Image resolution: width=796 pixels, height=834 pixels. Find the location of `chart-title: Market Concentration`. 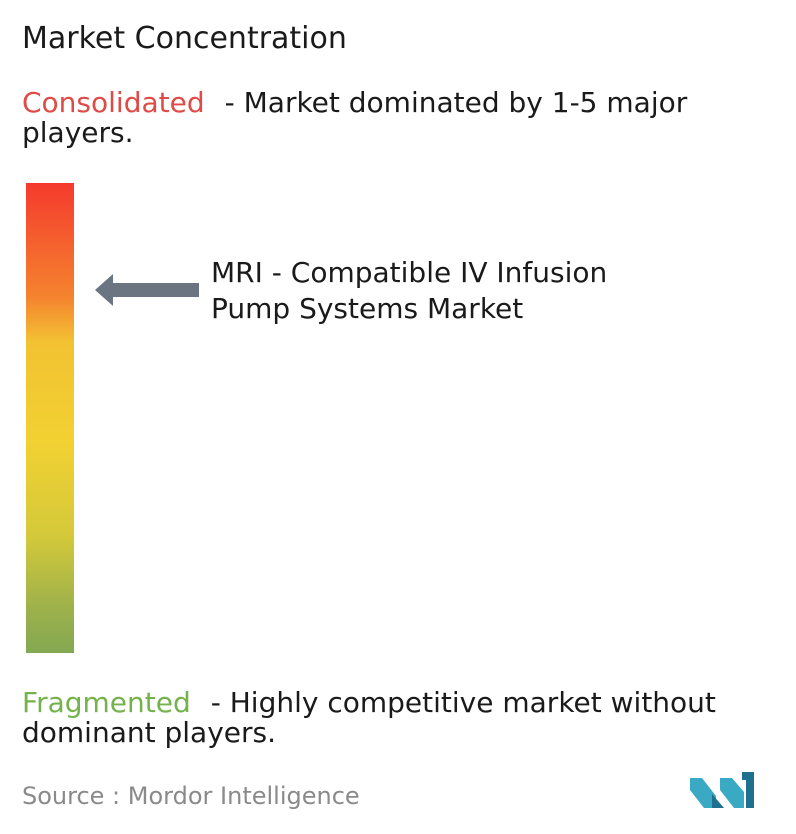

chart-title: Market Concentration is located at coordinates (184, 38).